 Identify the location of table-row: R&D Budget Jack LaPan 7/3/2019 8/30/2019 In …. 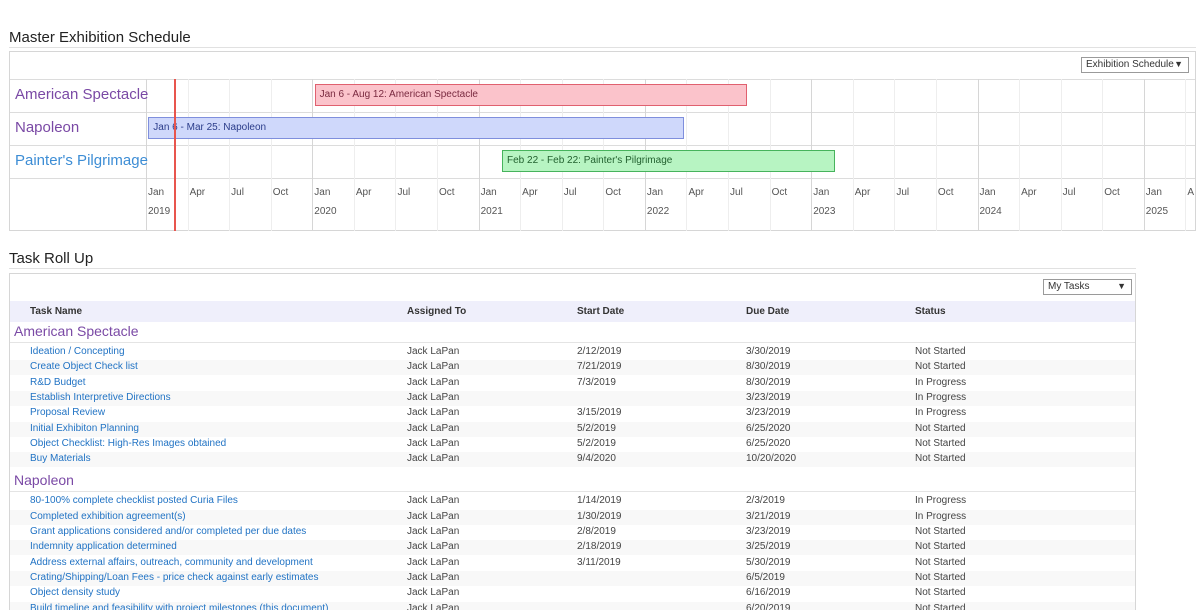
(572, 383).